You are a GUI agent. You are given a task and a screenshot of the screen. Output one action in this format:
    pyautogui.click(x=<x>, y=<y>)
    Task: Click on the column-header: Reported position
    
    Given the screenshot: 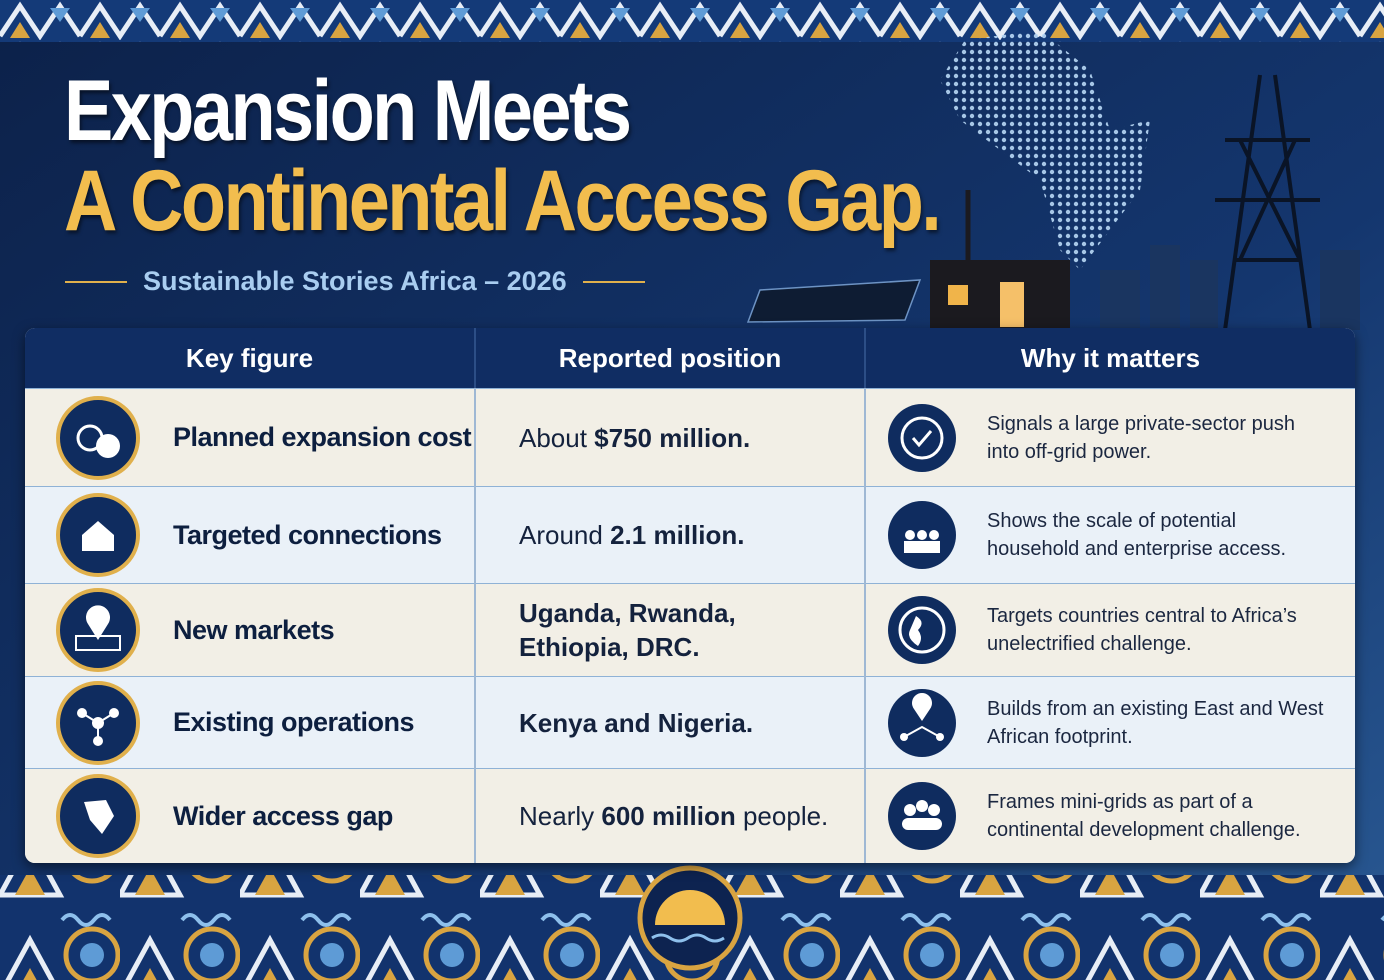 What is the action you would take?
    pyautogui.click(x=669, y=358)
    